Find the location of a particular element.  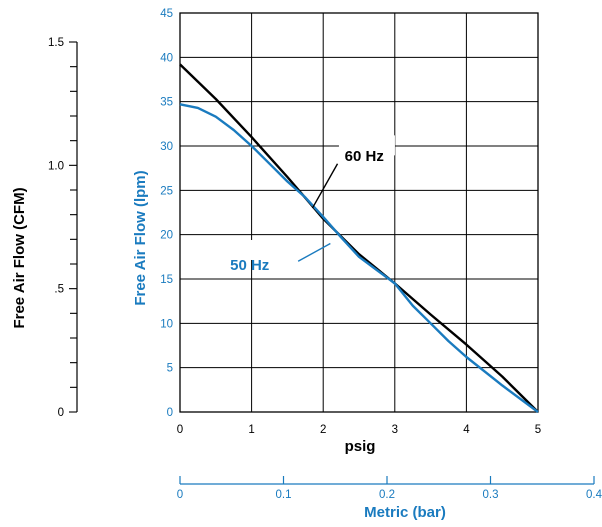

secondary-y-tick-label: 1.0 is located at coordinates (56, 166).